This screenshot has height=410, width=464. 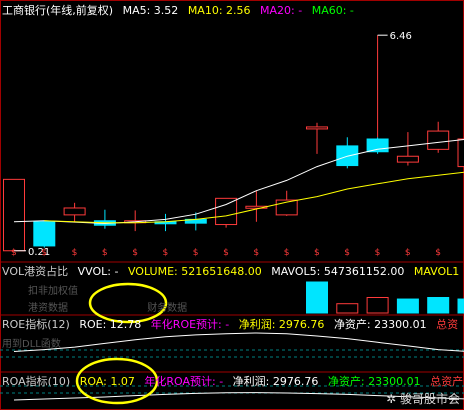 I want to click on ma5-label: MA5: 3.52, so click(x=150, y=10).